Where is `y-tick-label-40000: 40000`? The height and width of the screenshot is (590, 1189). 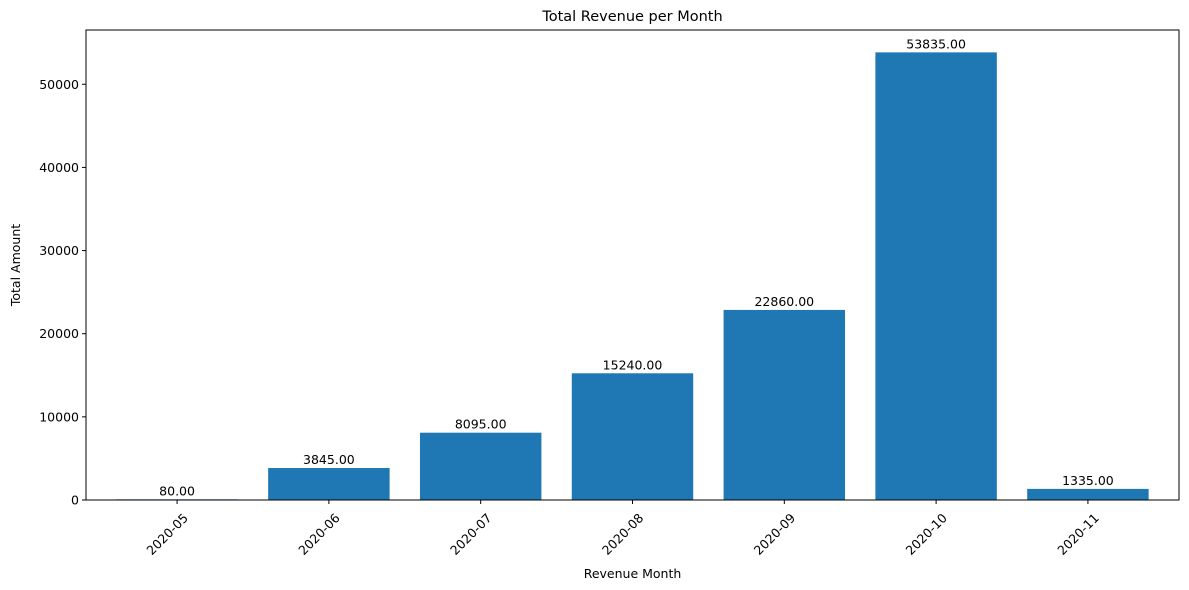
y-tick-label-40000: 40000 is located at coordinates (59, 167).